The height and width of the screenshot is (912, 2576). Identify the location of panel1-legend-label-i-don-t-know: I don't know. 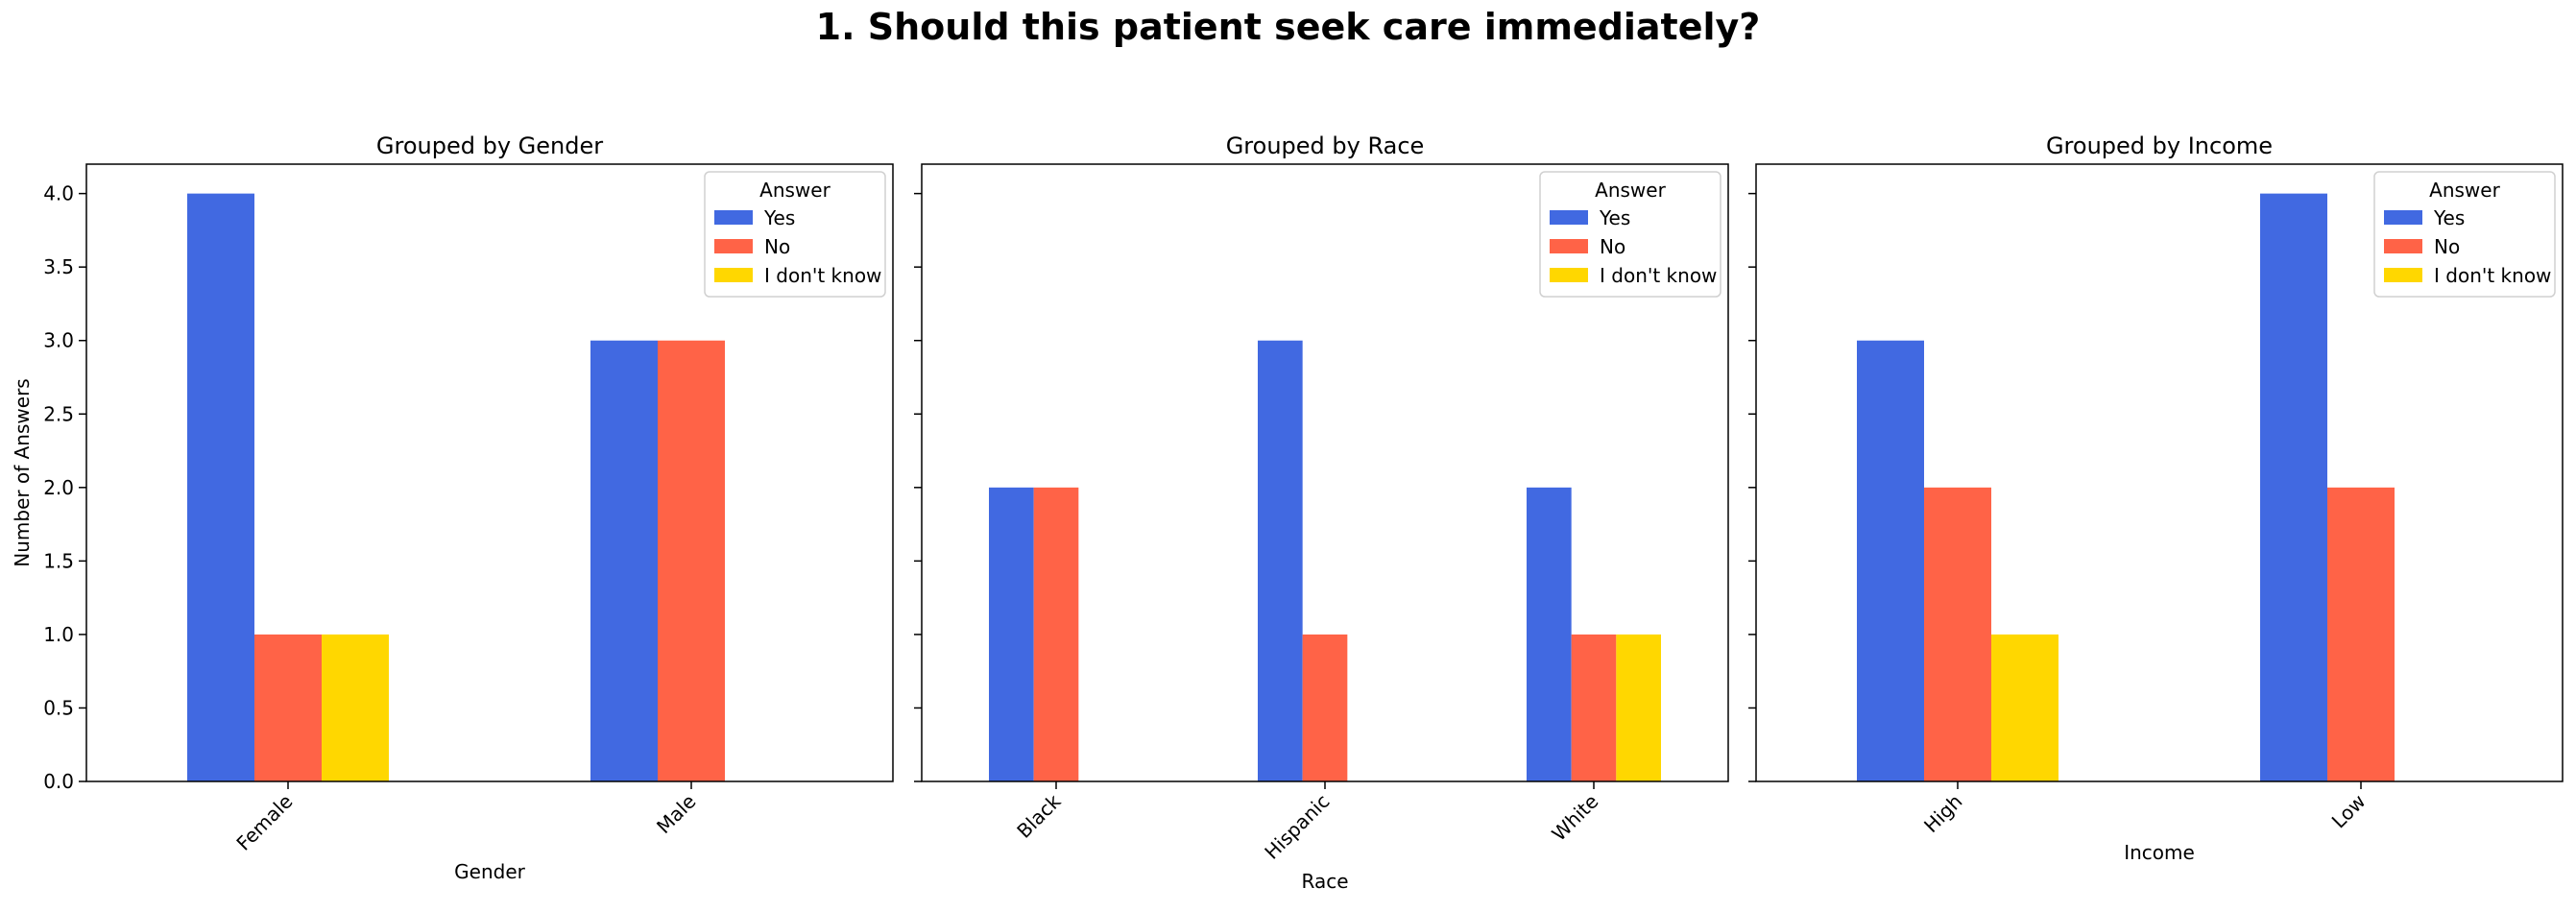
(822, 275).